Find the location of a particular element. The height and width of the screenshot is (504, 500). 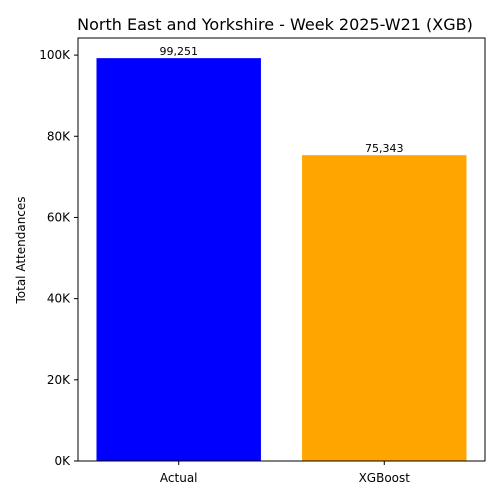

x-axis-ticks: Actual XGBoost is located at coordinates (285, 473).